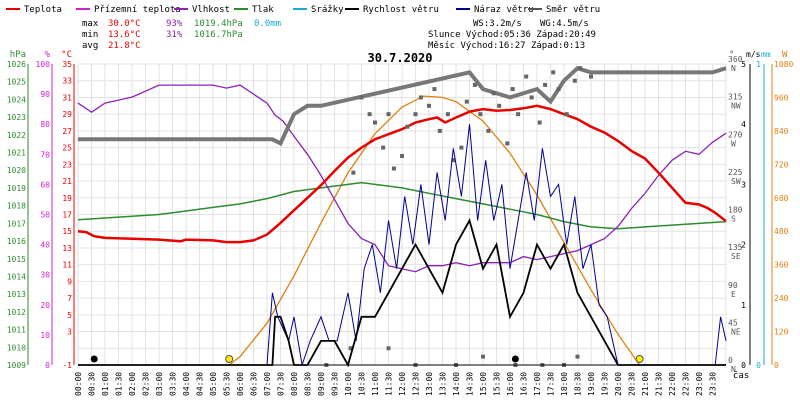  I want to click on compass-tick-label: NE, so click(736, 331).